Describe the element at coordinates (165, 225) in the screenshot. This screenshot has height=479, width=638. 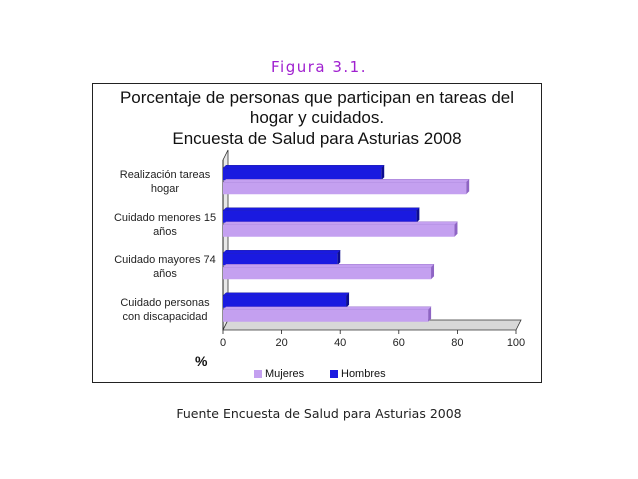
I see `category-label: Cuidado menores 15 años` at that location.